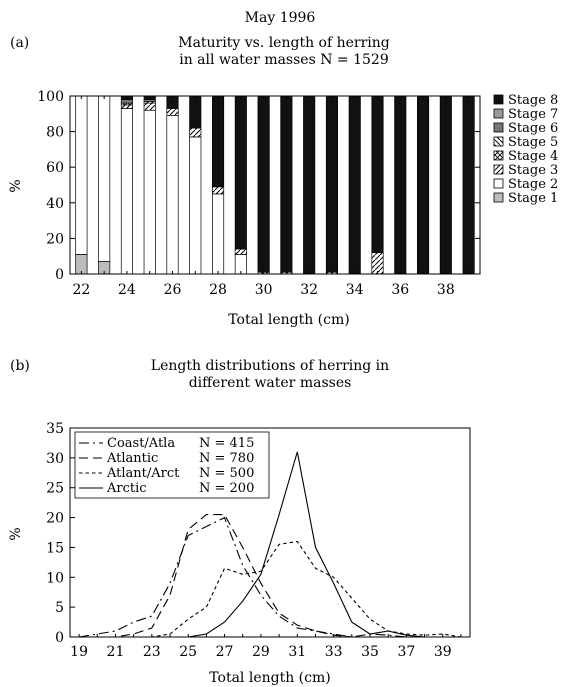 The image size is (575, 687). What do you see at coordinates (270, 366) in the screenshot?
I see `panel-b-title: Length distributions of herring in` at bounding box center [270, 366].